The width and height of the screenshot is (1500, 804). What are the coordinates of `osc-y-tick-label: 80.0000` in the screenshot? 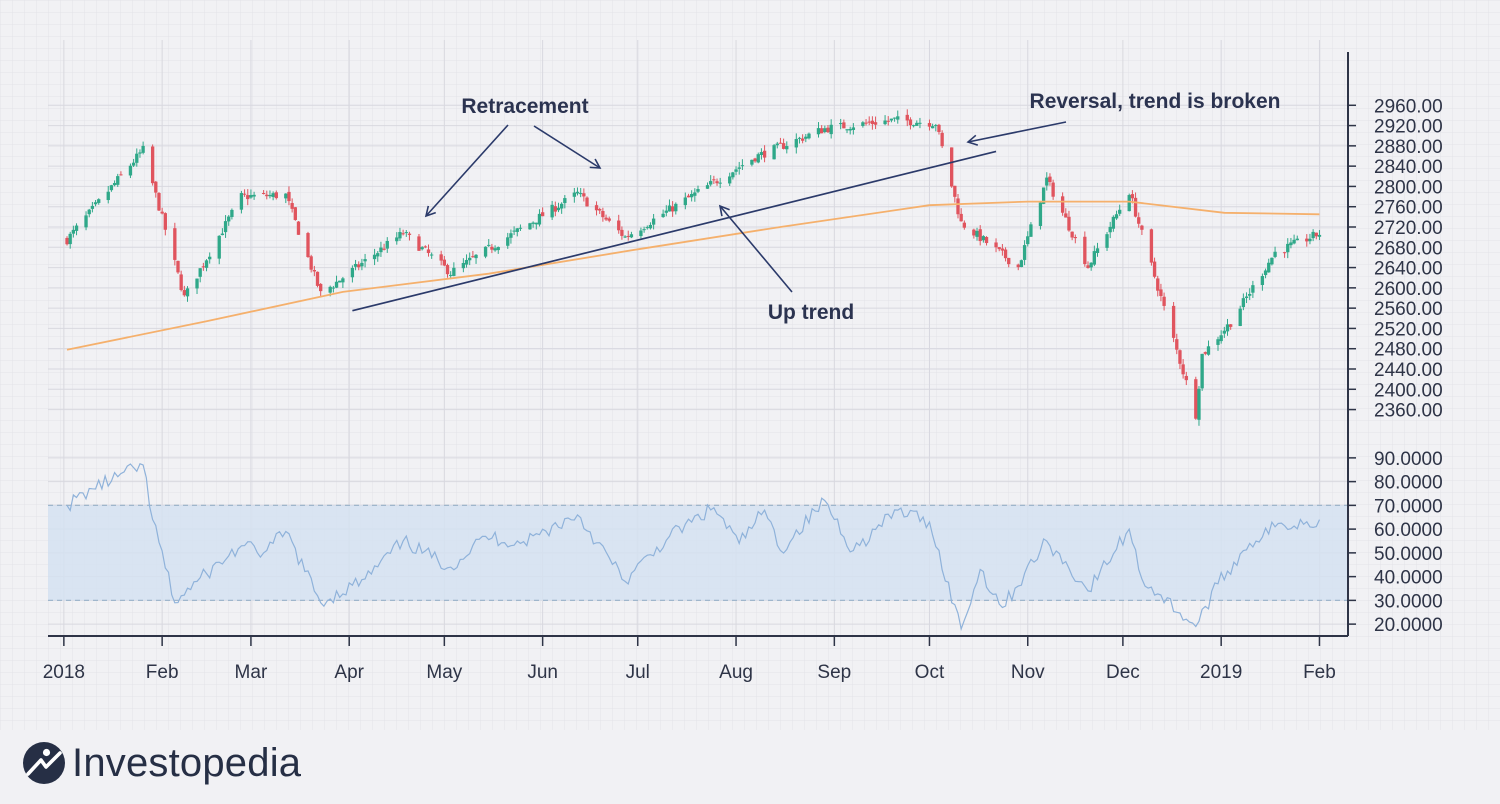 It's located at (1408, 483).